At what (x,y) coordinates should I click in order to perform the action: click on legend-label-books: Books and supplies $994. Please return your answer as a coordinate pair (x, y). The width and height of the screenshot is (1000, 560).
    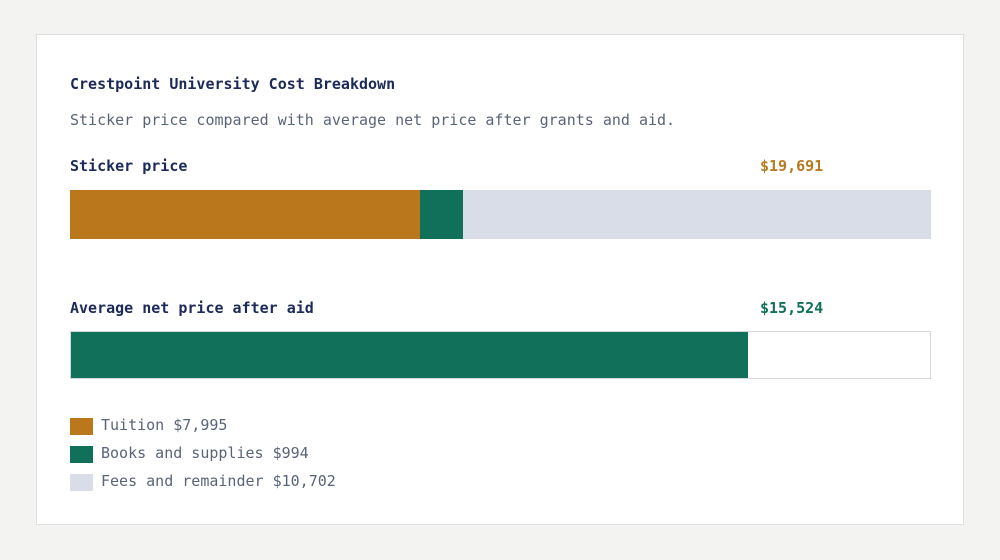
    Looking at the image, I should click on (205, 453).